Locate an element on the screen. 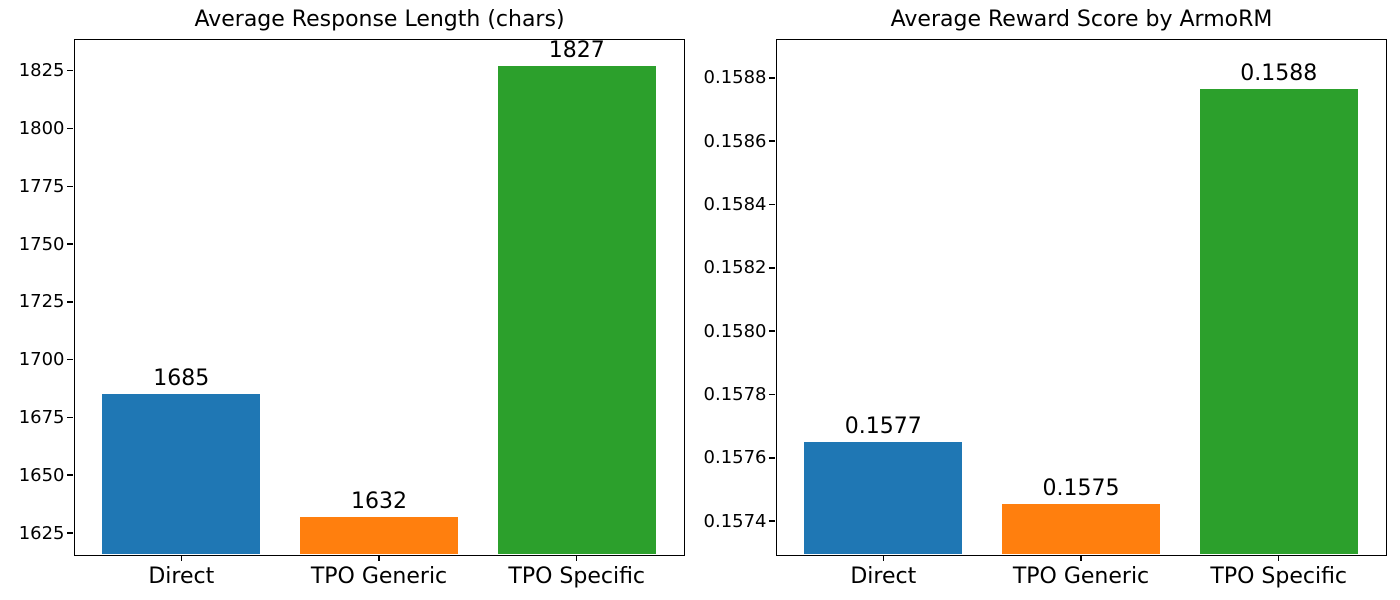 The image size is (1400, 600). y-tick-label: 1750 is located at coordinates (41, 244).